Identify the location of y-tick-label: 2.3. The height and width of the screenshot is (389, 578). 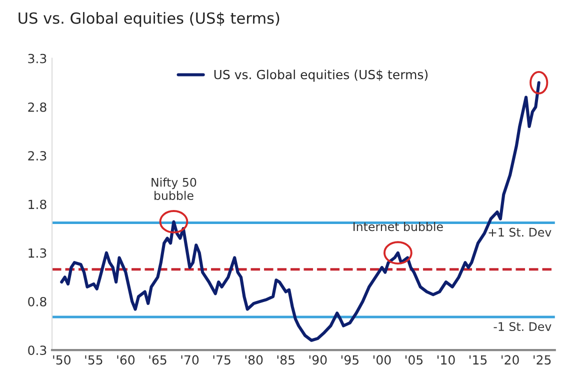
(37, 156).